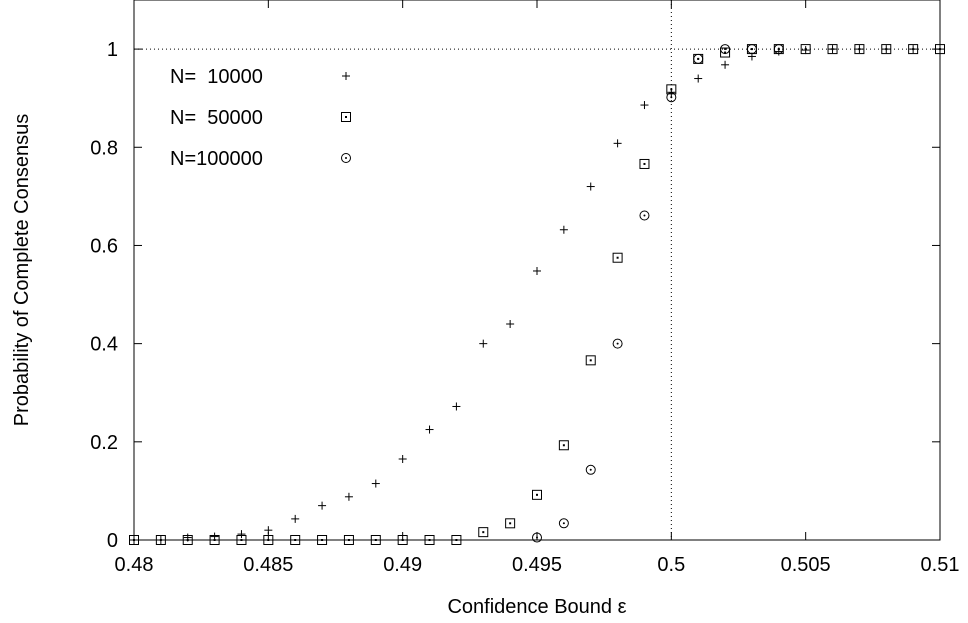 This screenshot has height=623, width=968. Describe the element at coordinates (216, 77) in the screenshot. I see `legend-label: N= 10000` at that location.